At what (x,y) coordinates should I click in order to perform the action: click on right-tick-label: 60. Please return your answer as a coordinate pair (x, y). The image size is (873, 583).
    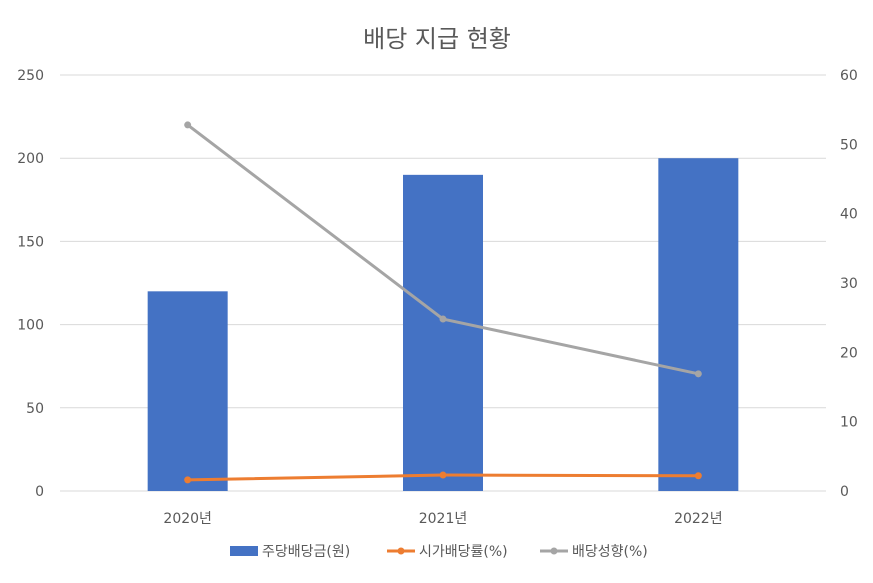
    Looking at the image, I should click on (849, 76).